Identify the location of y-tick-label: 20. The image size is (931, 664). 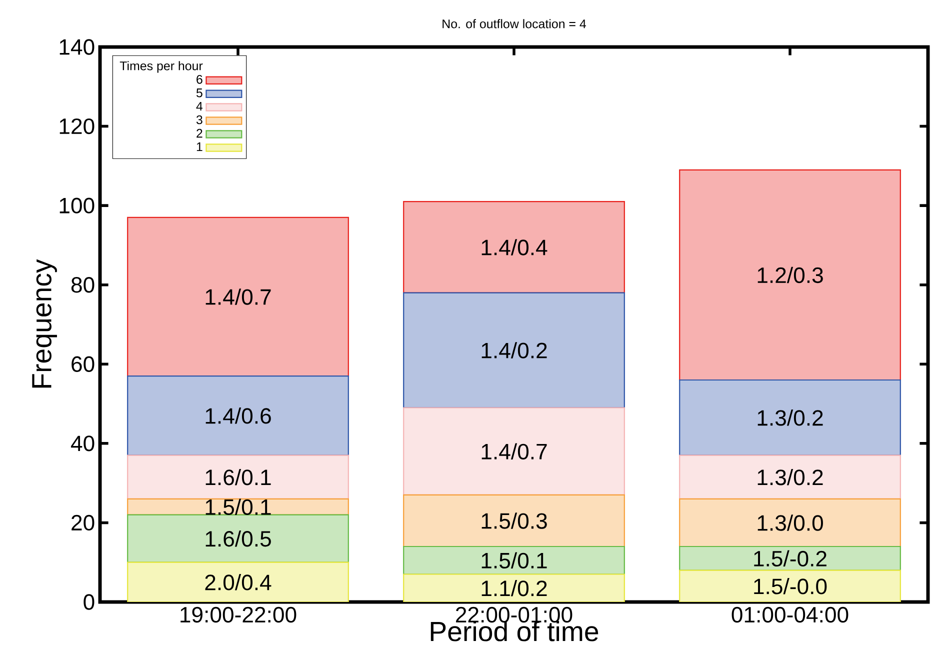
(83, 522).